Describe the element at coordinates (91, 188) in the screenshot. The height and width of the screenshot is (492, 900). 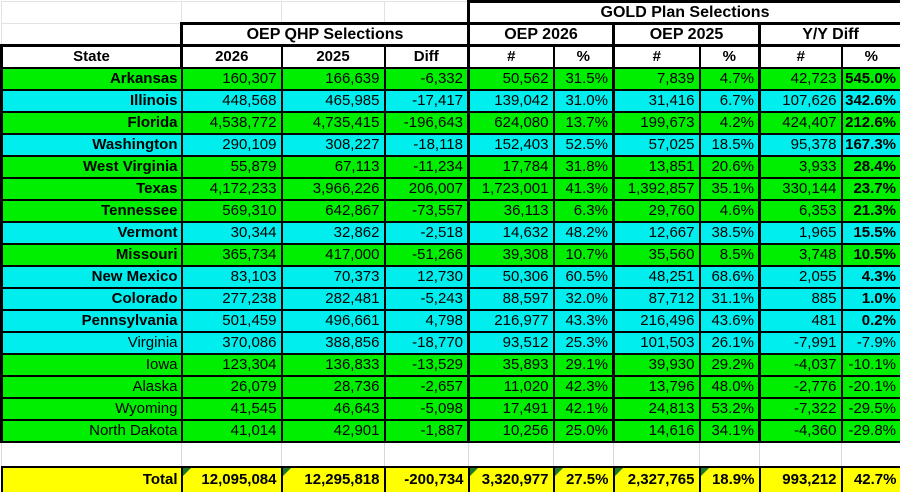
I see `state-name: Texas` at that location.